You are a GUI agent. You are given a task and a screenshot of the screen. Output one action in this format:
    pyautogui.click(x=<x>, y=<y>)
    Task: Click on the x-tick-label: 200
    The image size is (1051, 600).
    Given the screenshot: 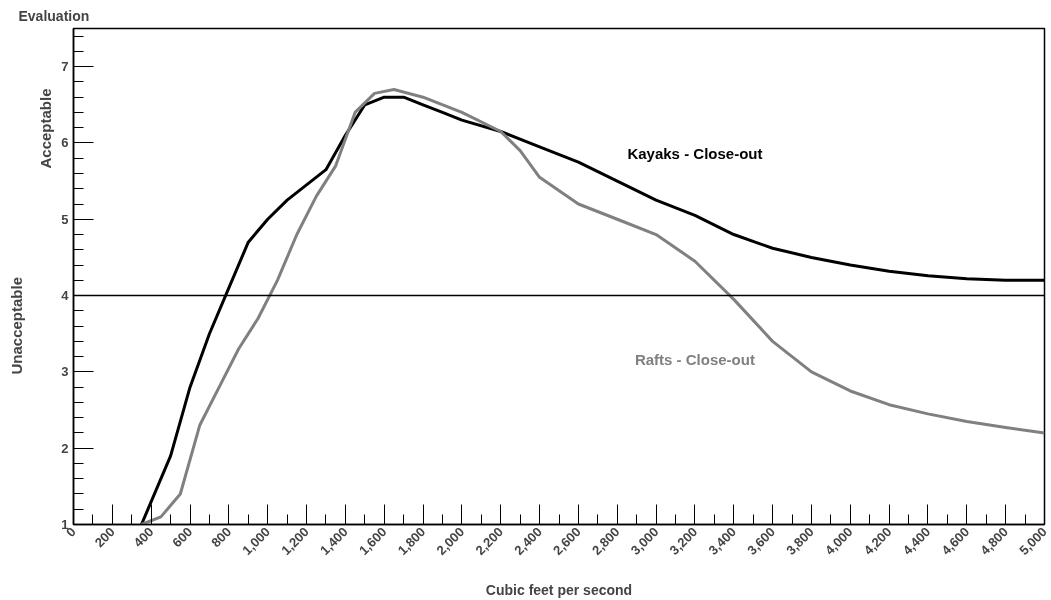 What is the action you would take?
    pyautogui.click(x=104, y=537)
    